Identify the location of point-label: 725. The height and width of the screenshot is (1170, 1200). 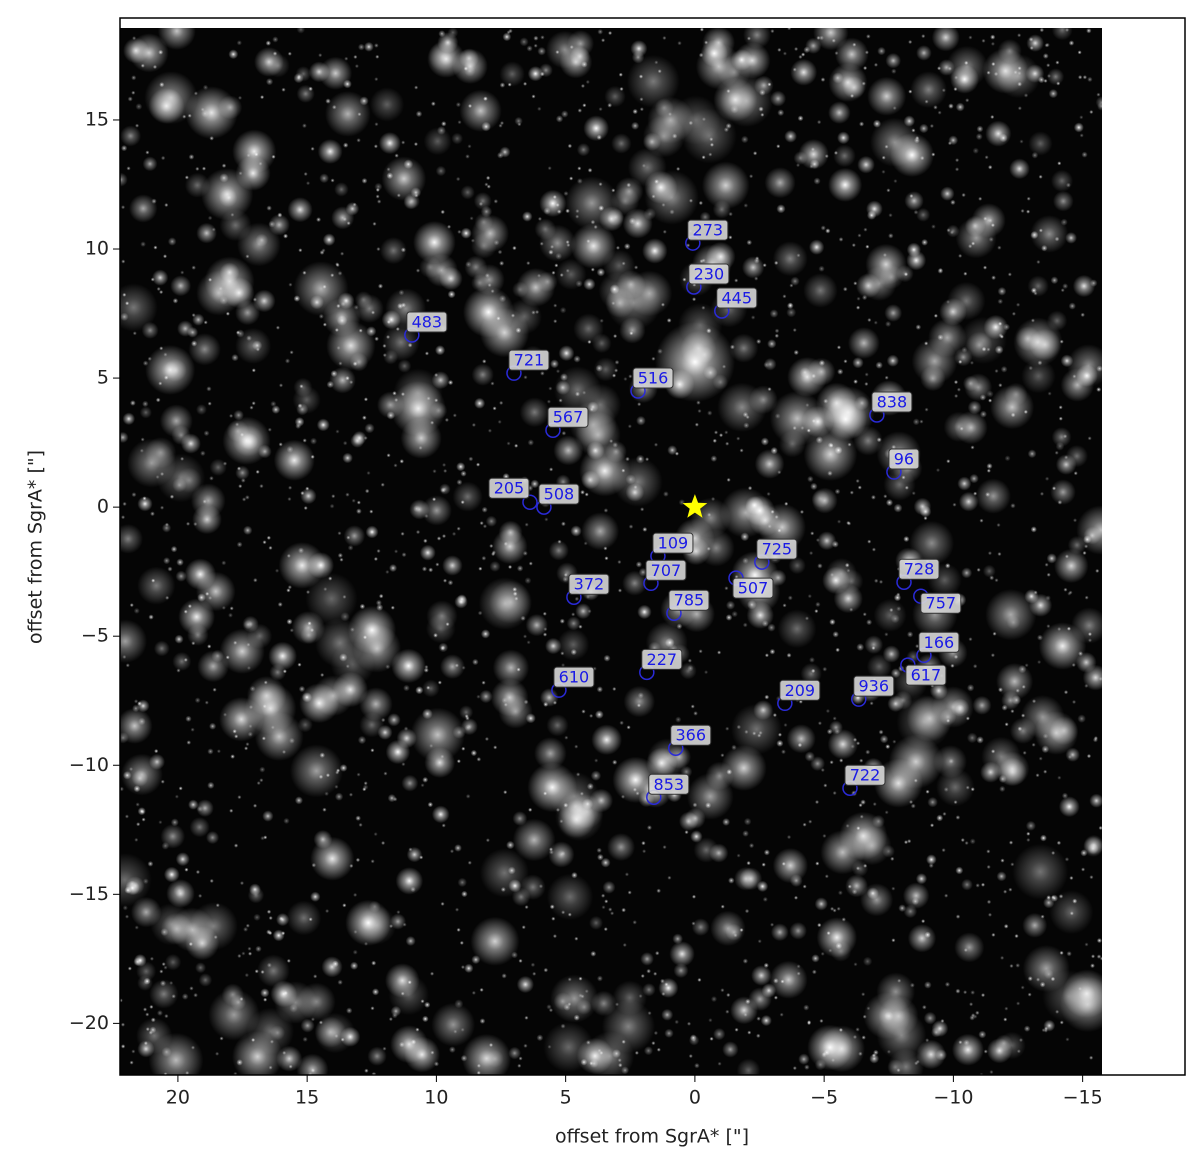
(777, 549).